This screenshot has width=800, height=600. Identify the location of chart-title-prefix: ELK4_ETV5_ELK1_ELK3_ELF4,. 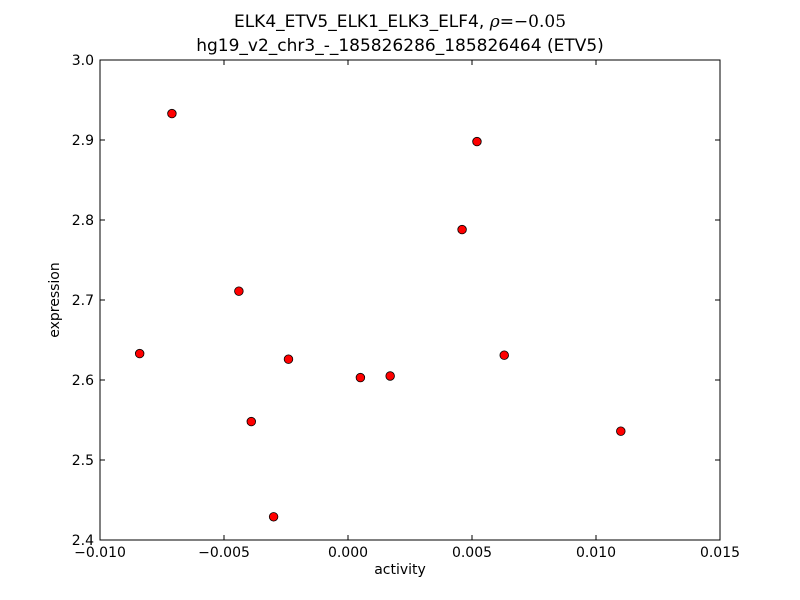
(361, 22).